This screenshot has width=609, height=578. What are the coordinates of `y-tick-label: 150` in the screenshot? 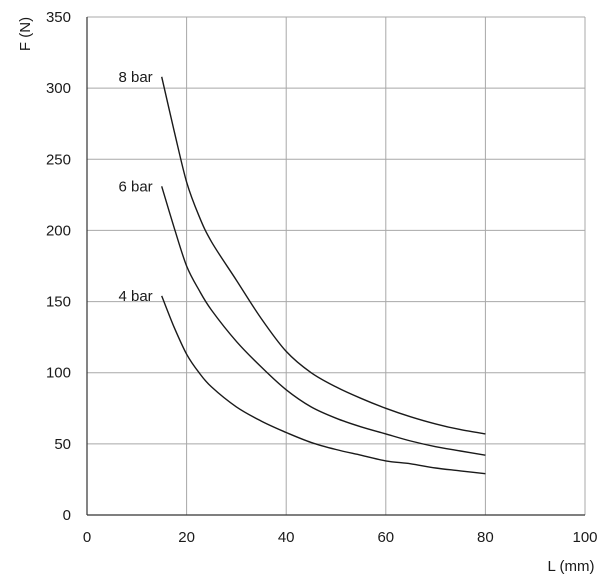 It's located at (58, 302).